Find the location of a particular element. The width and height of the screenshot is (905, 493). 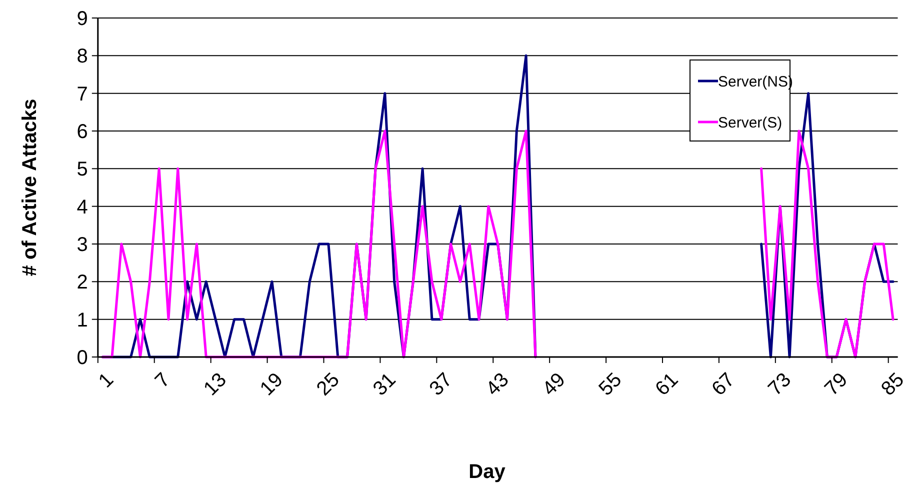

x-tick-label: 67 is located at coordinates (724, 384).